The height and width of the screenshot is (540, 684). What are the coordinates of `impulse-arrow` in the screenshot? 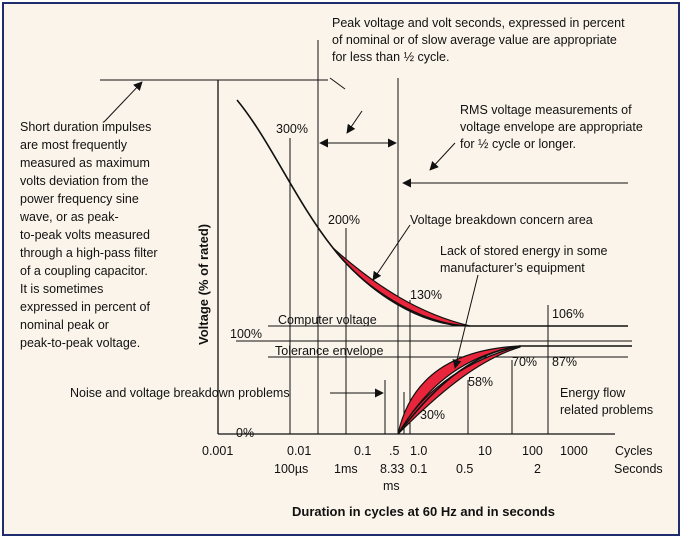 It's located at (123, 102).